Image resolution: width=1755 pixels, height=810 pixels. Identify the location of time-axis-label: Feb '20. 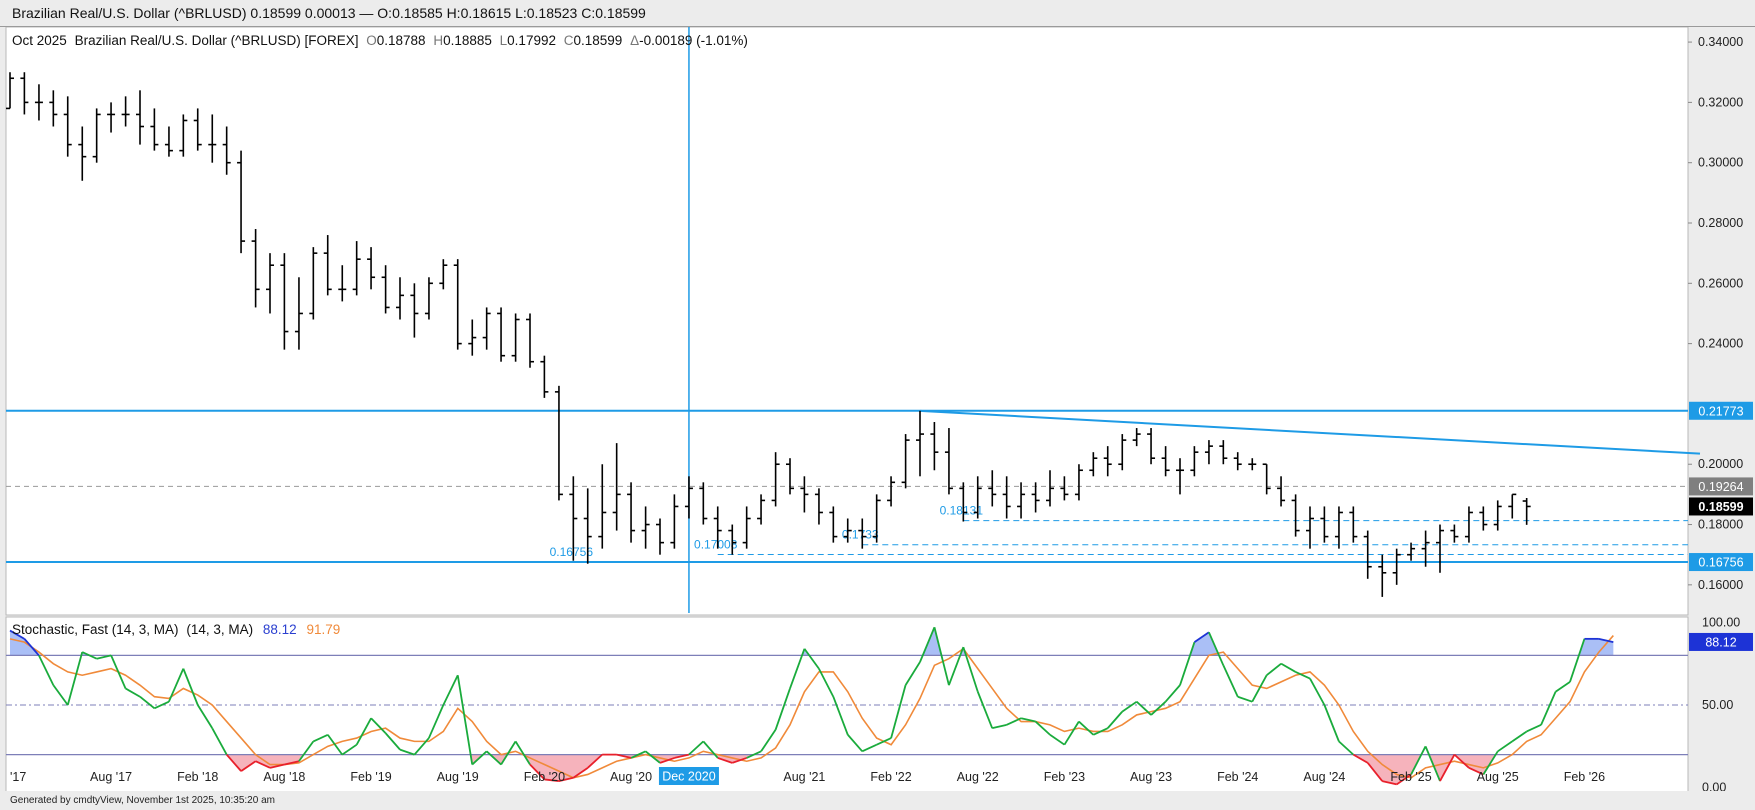
(544, 777).